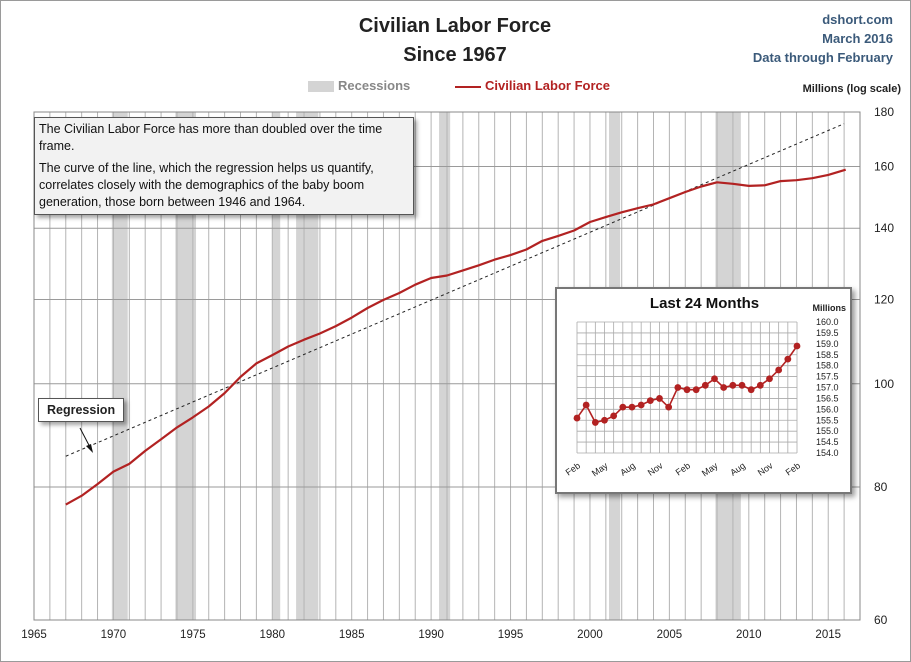 The image size is (911, 662). Describe the element at coordinates (455, 41) in the screenshot. I see `chart-title: Civilian Labor Force Since 1967` at that location.